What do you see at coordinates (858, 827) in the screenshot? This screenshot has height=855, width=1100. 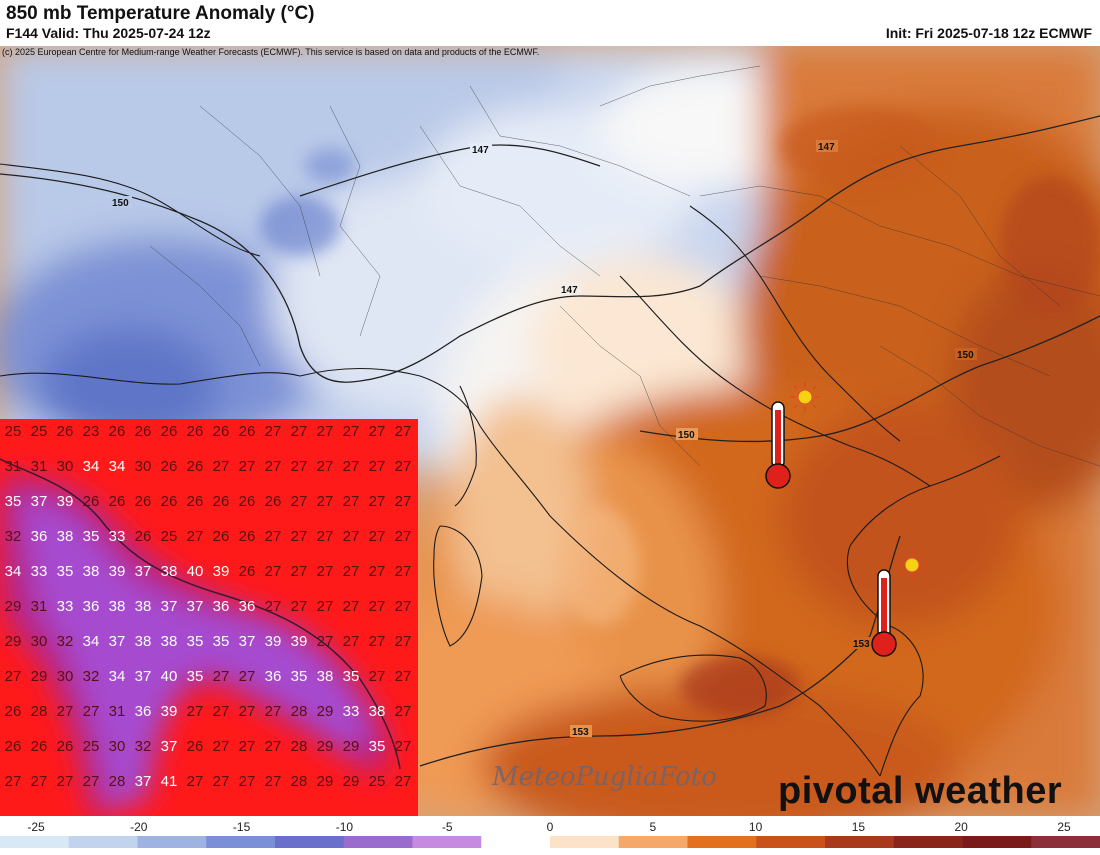 I see `colorbar-tick-label: 15` at bounding box center [858, 827].